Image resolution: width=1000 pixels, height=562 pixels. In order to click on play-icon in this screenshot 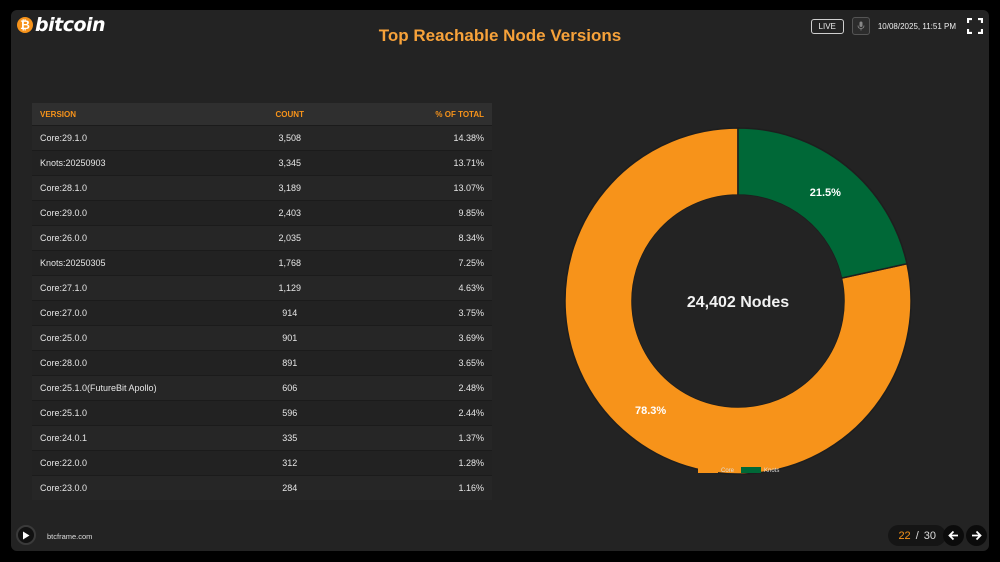, I will do `click(26, 535)`.